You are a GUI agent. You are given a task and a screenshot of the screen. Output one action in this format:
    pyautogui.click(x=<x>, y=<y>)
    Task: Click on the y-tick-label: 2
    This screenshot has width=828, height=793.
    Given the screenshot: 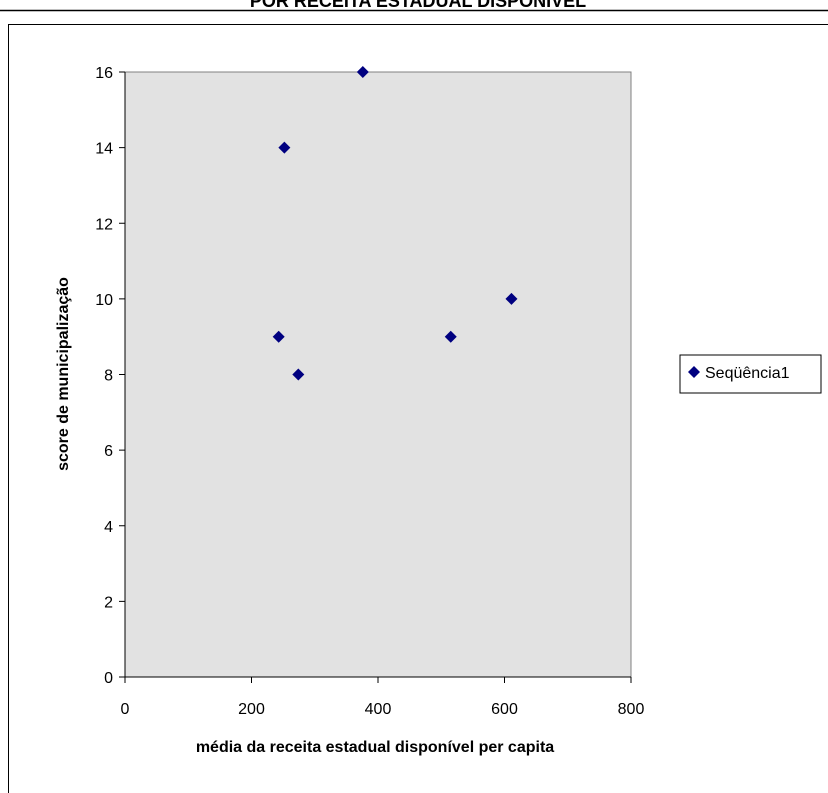 What is the action you would take?
    pyautogui.click(x=108, y=602)
    